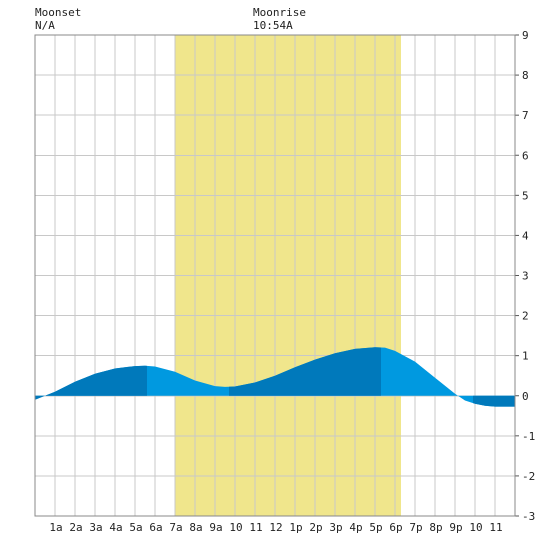 The height and width of the screenshot is (550, 550). Describe the element at coordinates (45, 25) in the screenshot. I see `moonset-value: N/A` at that location.